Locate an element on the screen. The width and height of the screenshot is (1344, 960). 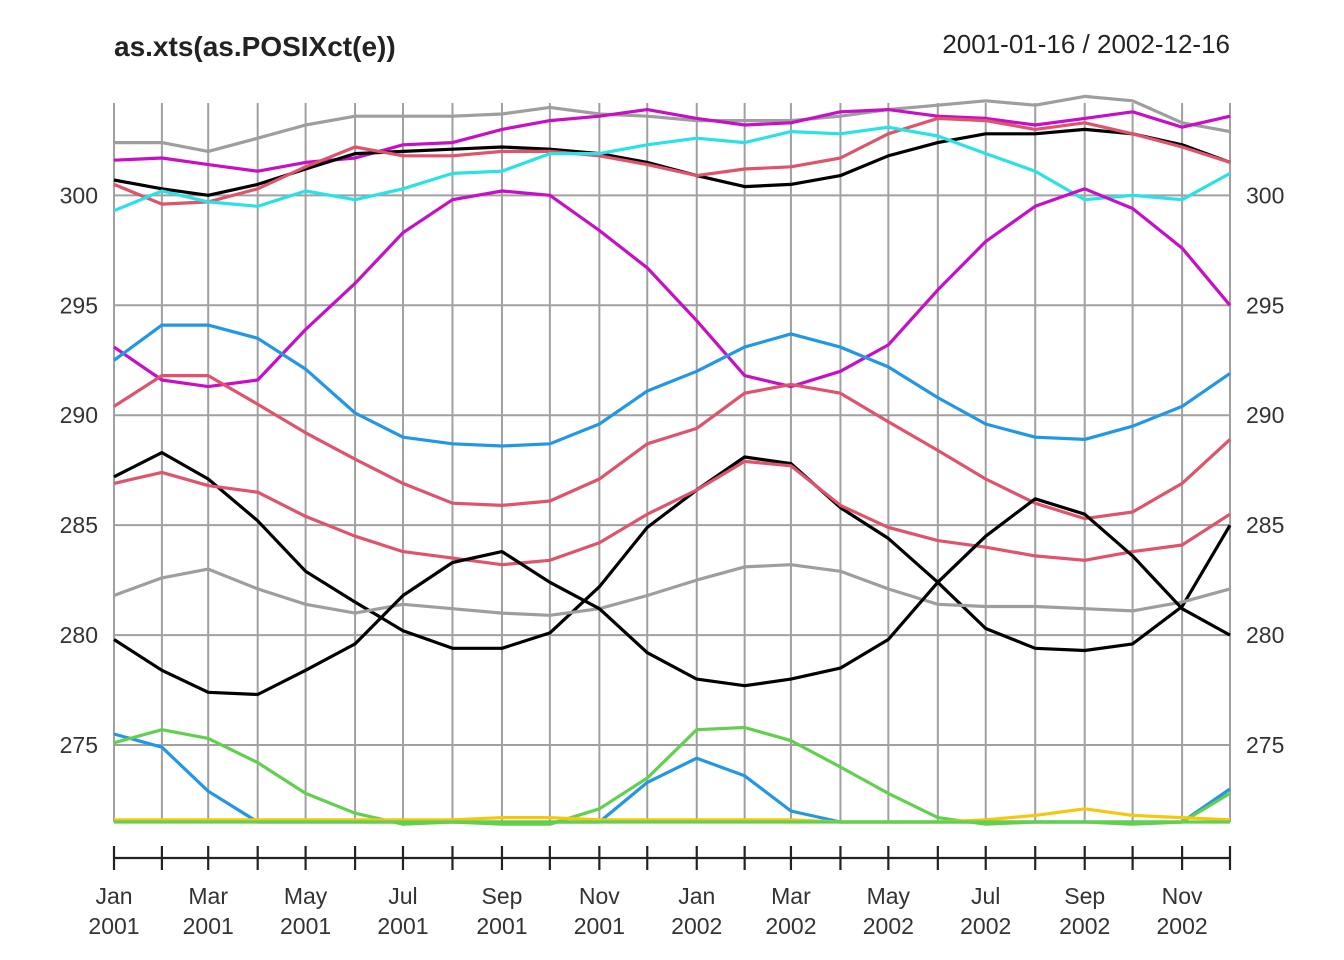
y-tick-label-left: 300 is located at coordinates (79, 195).